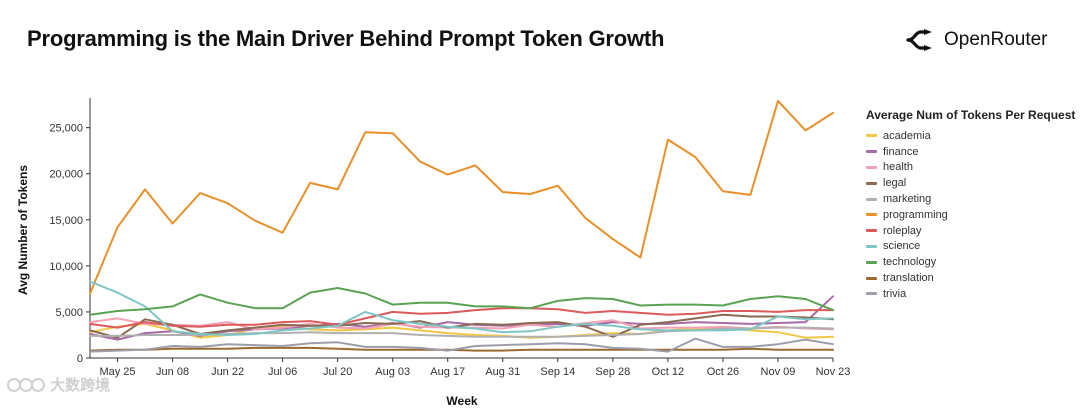 The image size is (1080, 410). Describe the element at coordinates (80, 359) in the screenshot. I see `y-tick-label: 0` at that location.